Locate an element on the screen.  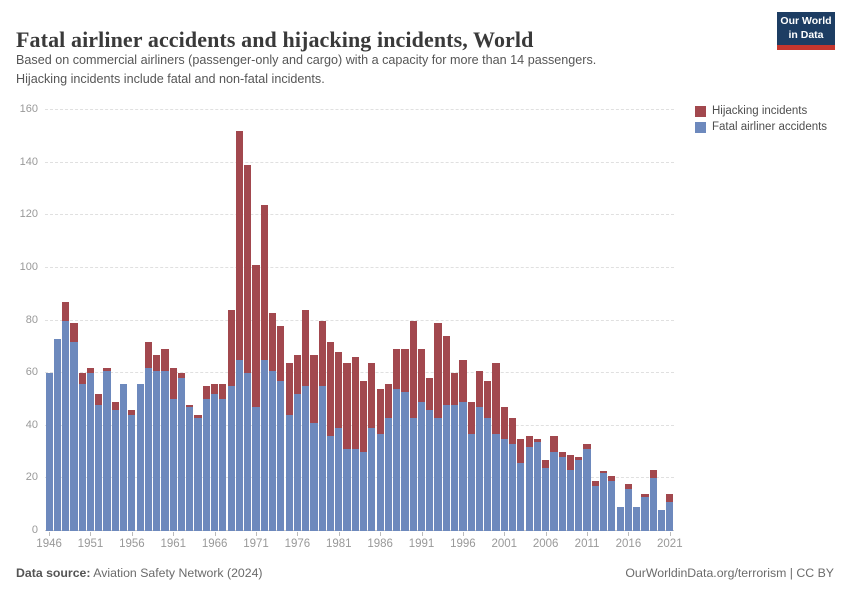
bar-2008 is located at coordinates (562, 491).